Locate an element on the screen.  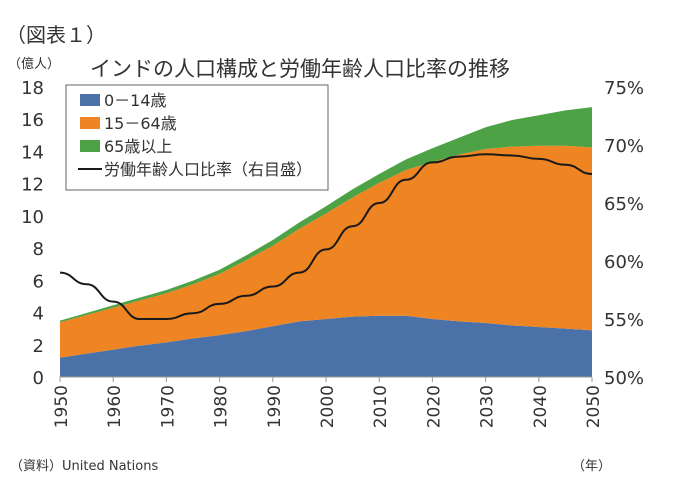
y2-tick-label: 65% is located at coordinates (624, 204).